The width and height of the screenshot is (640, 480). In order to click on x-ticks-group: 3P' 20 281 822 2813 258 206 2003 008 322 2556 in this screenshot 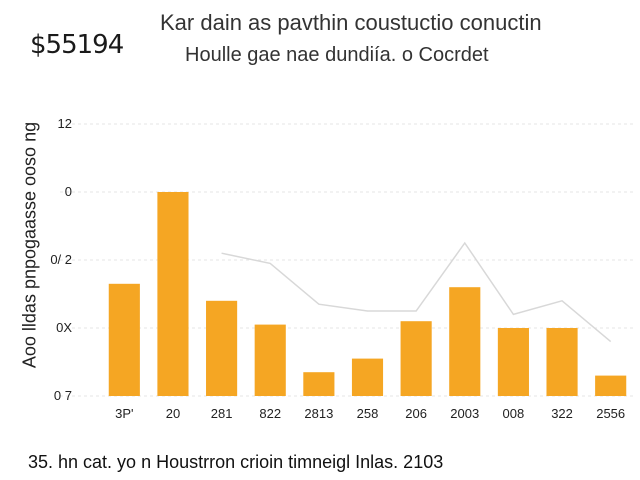, I will do `click(370, 413)`.